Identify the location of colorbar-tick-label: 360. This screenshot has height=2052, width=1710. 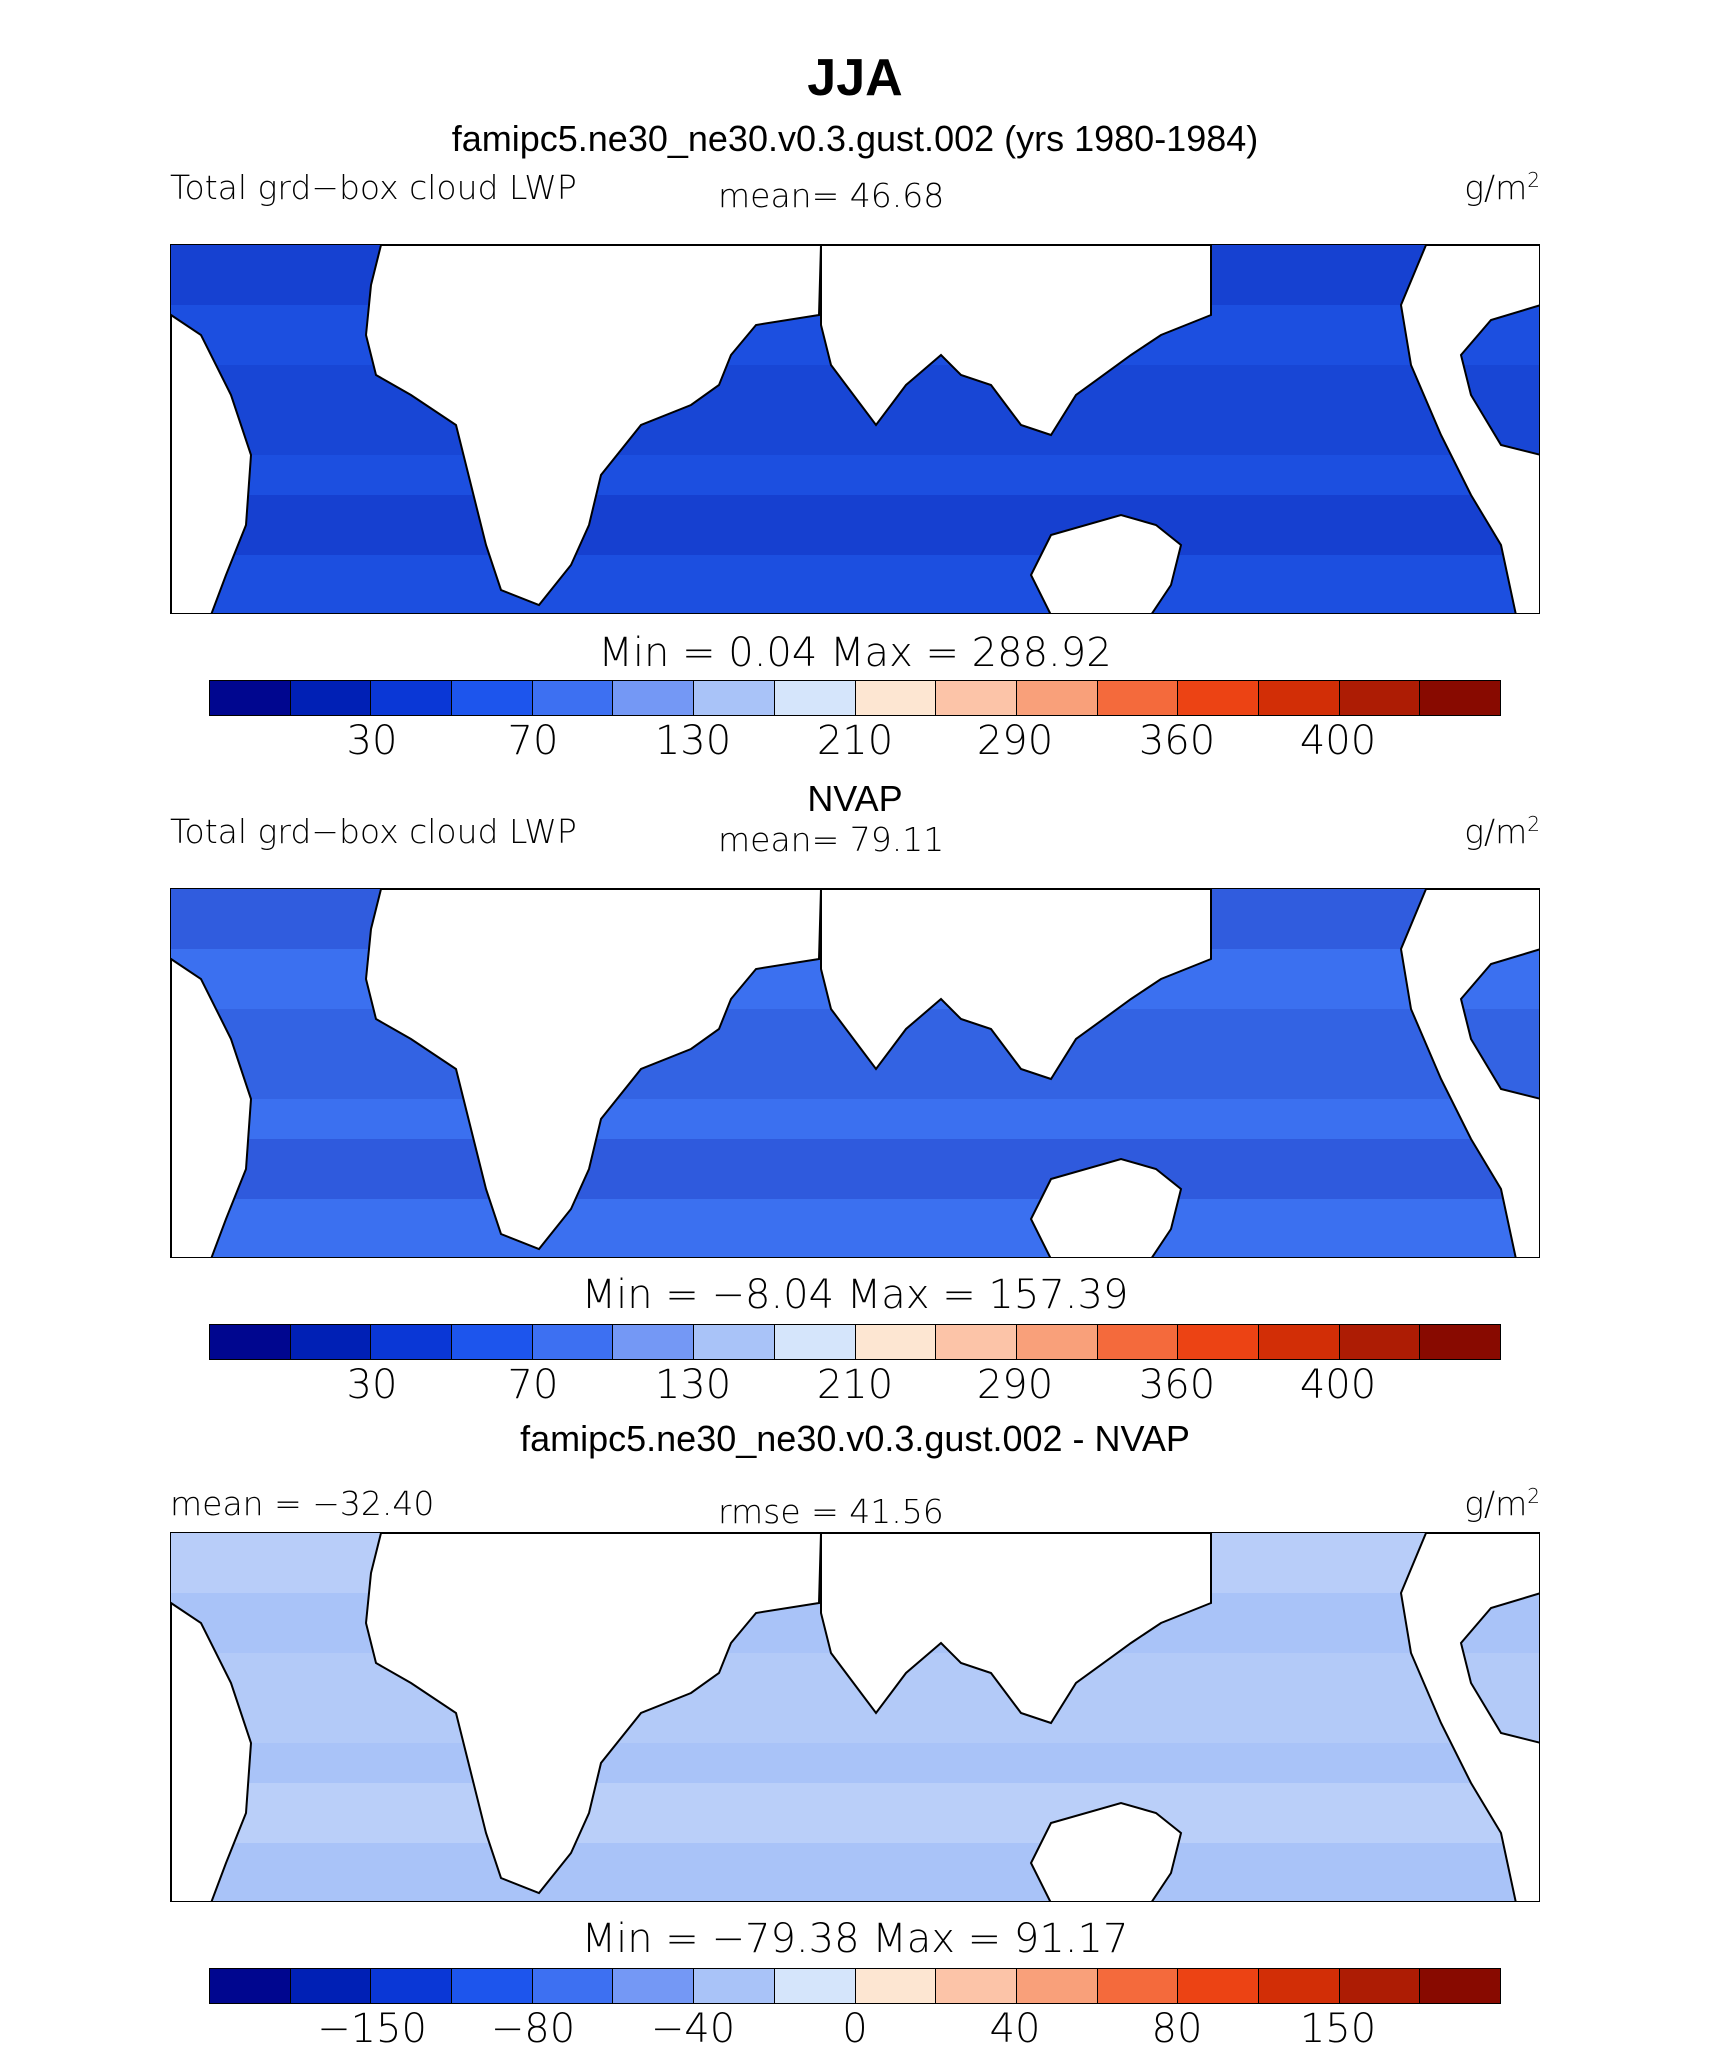
(1177, 741).